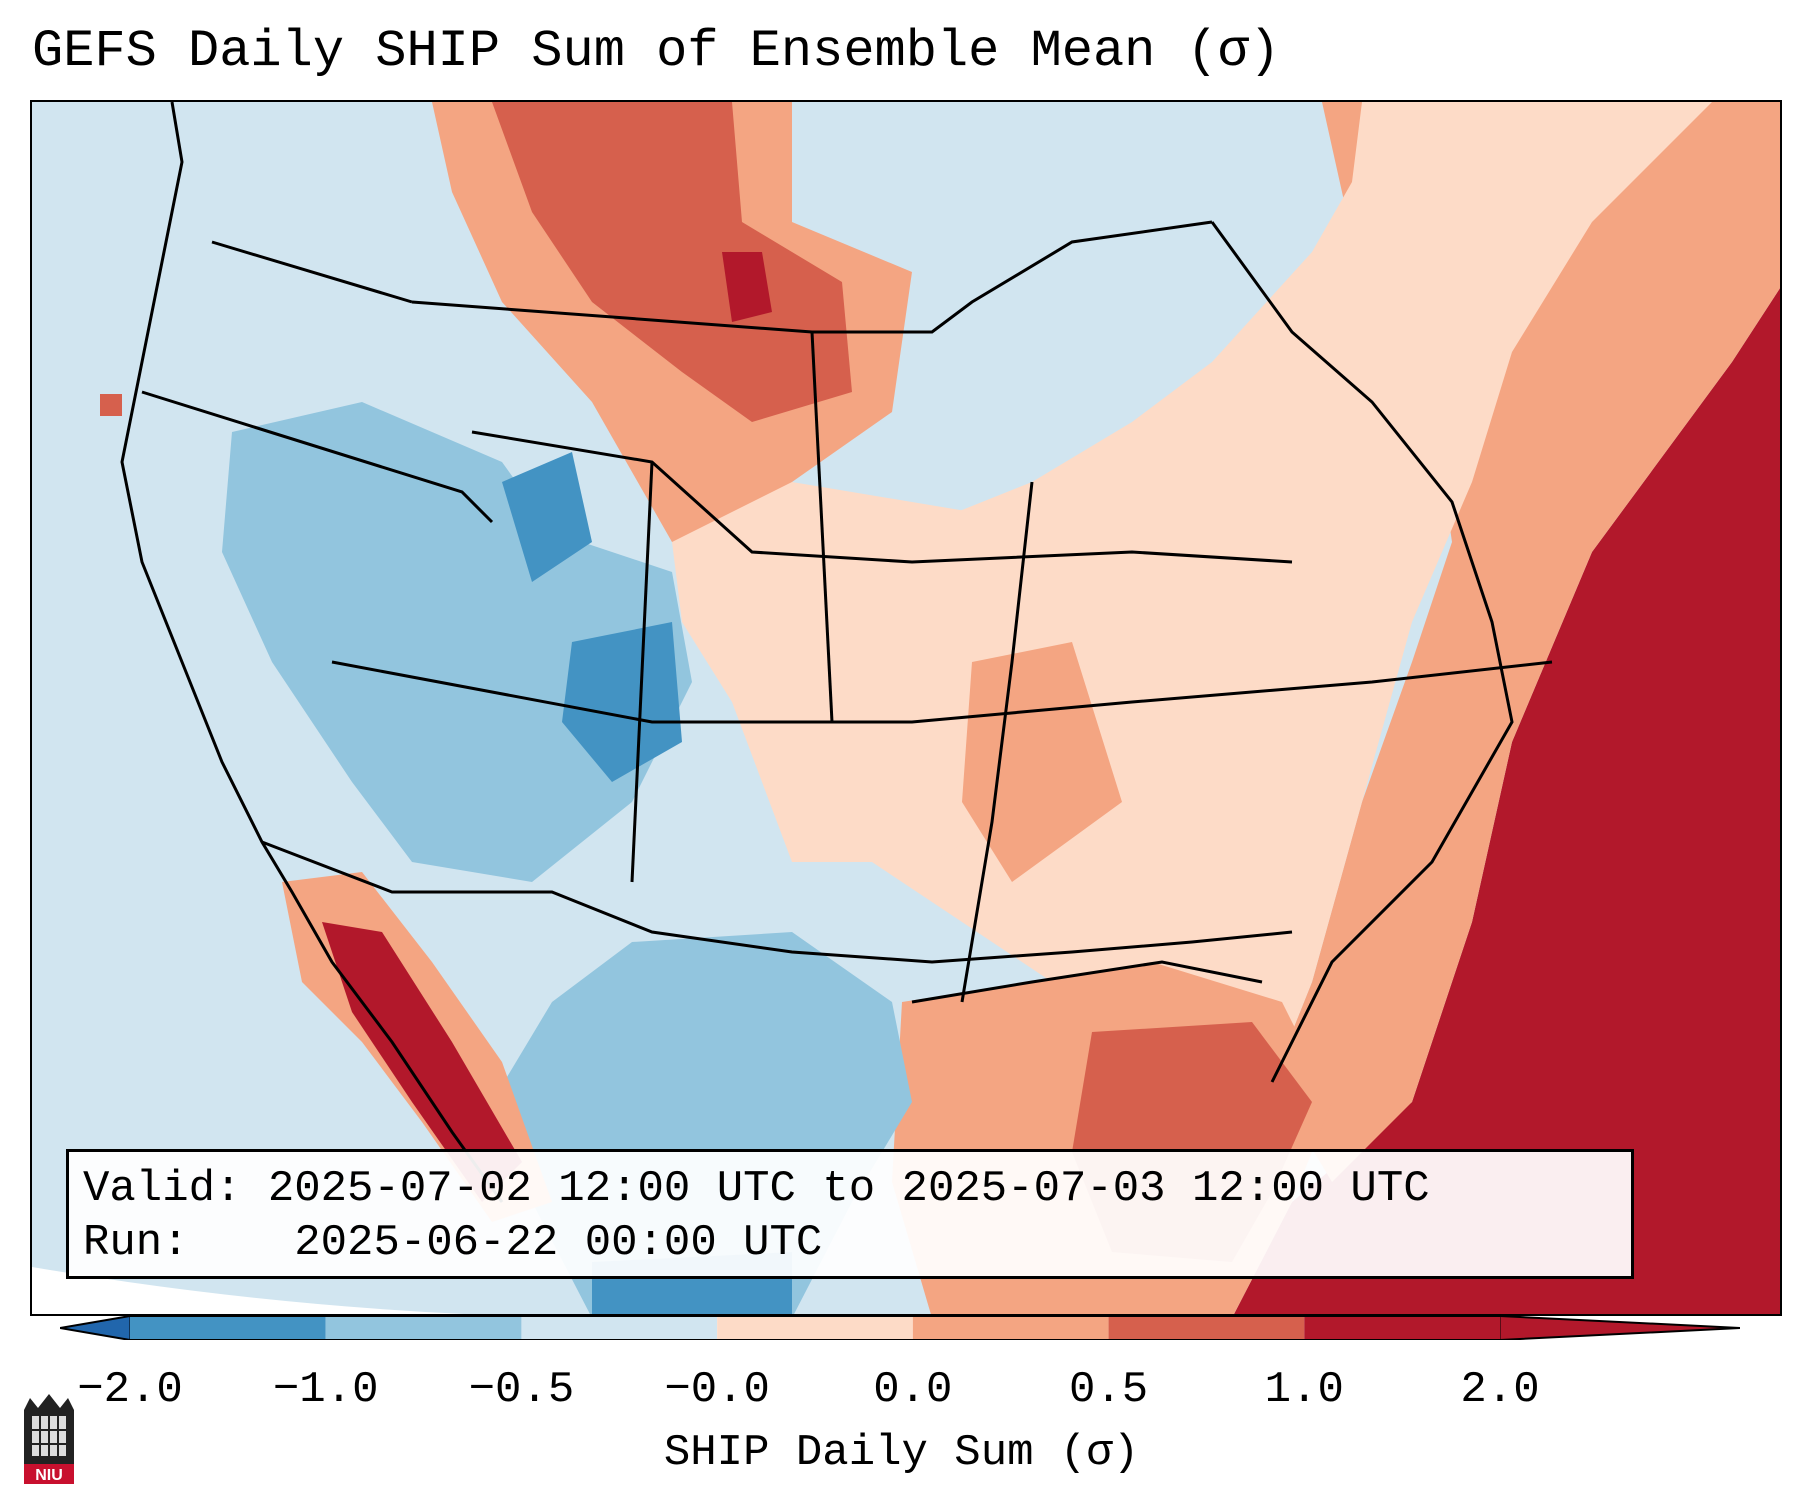  I want to click on southern-border, so click(777, 902).